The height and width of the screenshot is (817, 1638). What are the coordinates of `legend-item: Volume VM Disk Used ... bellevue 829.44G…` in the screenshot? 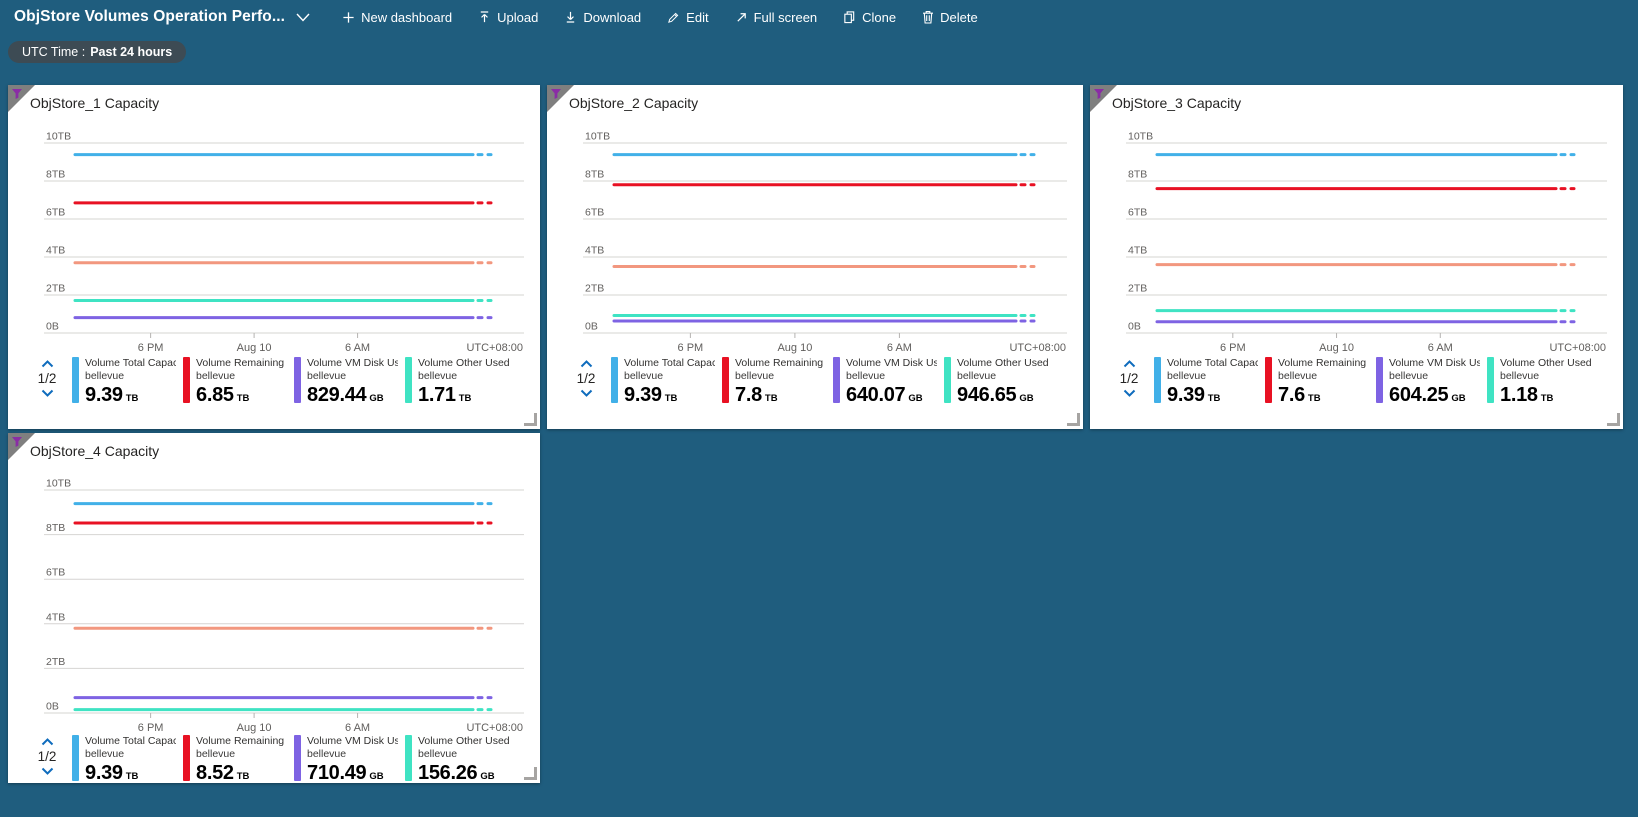 It's located at (346, 382).